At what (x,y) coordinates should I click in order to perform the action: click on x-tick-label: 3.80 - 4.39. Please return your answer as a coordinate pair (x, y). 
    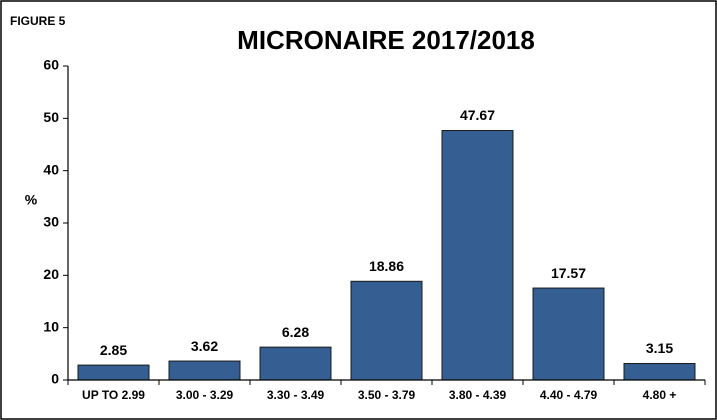
    Looking at the image, I should click on (478, 395).